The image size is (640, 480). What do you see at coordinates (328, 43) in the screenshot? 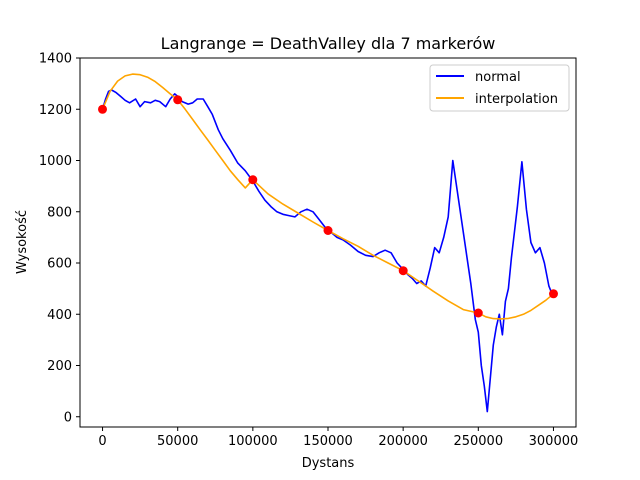
I see `chart-title: Langrange = DeathValley dla 7 markerów` at bounding box center [328, 43].